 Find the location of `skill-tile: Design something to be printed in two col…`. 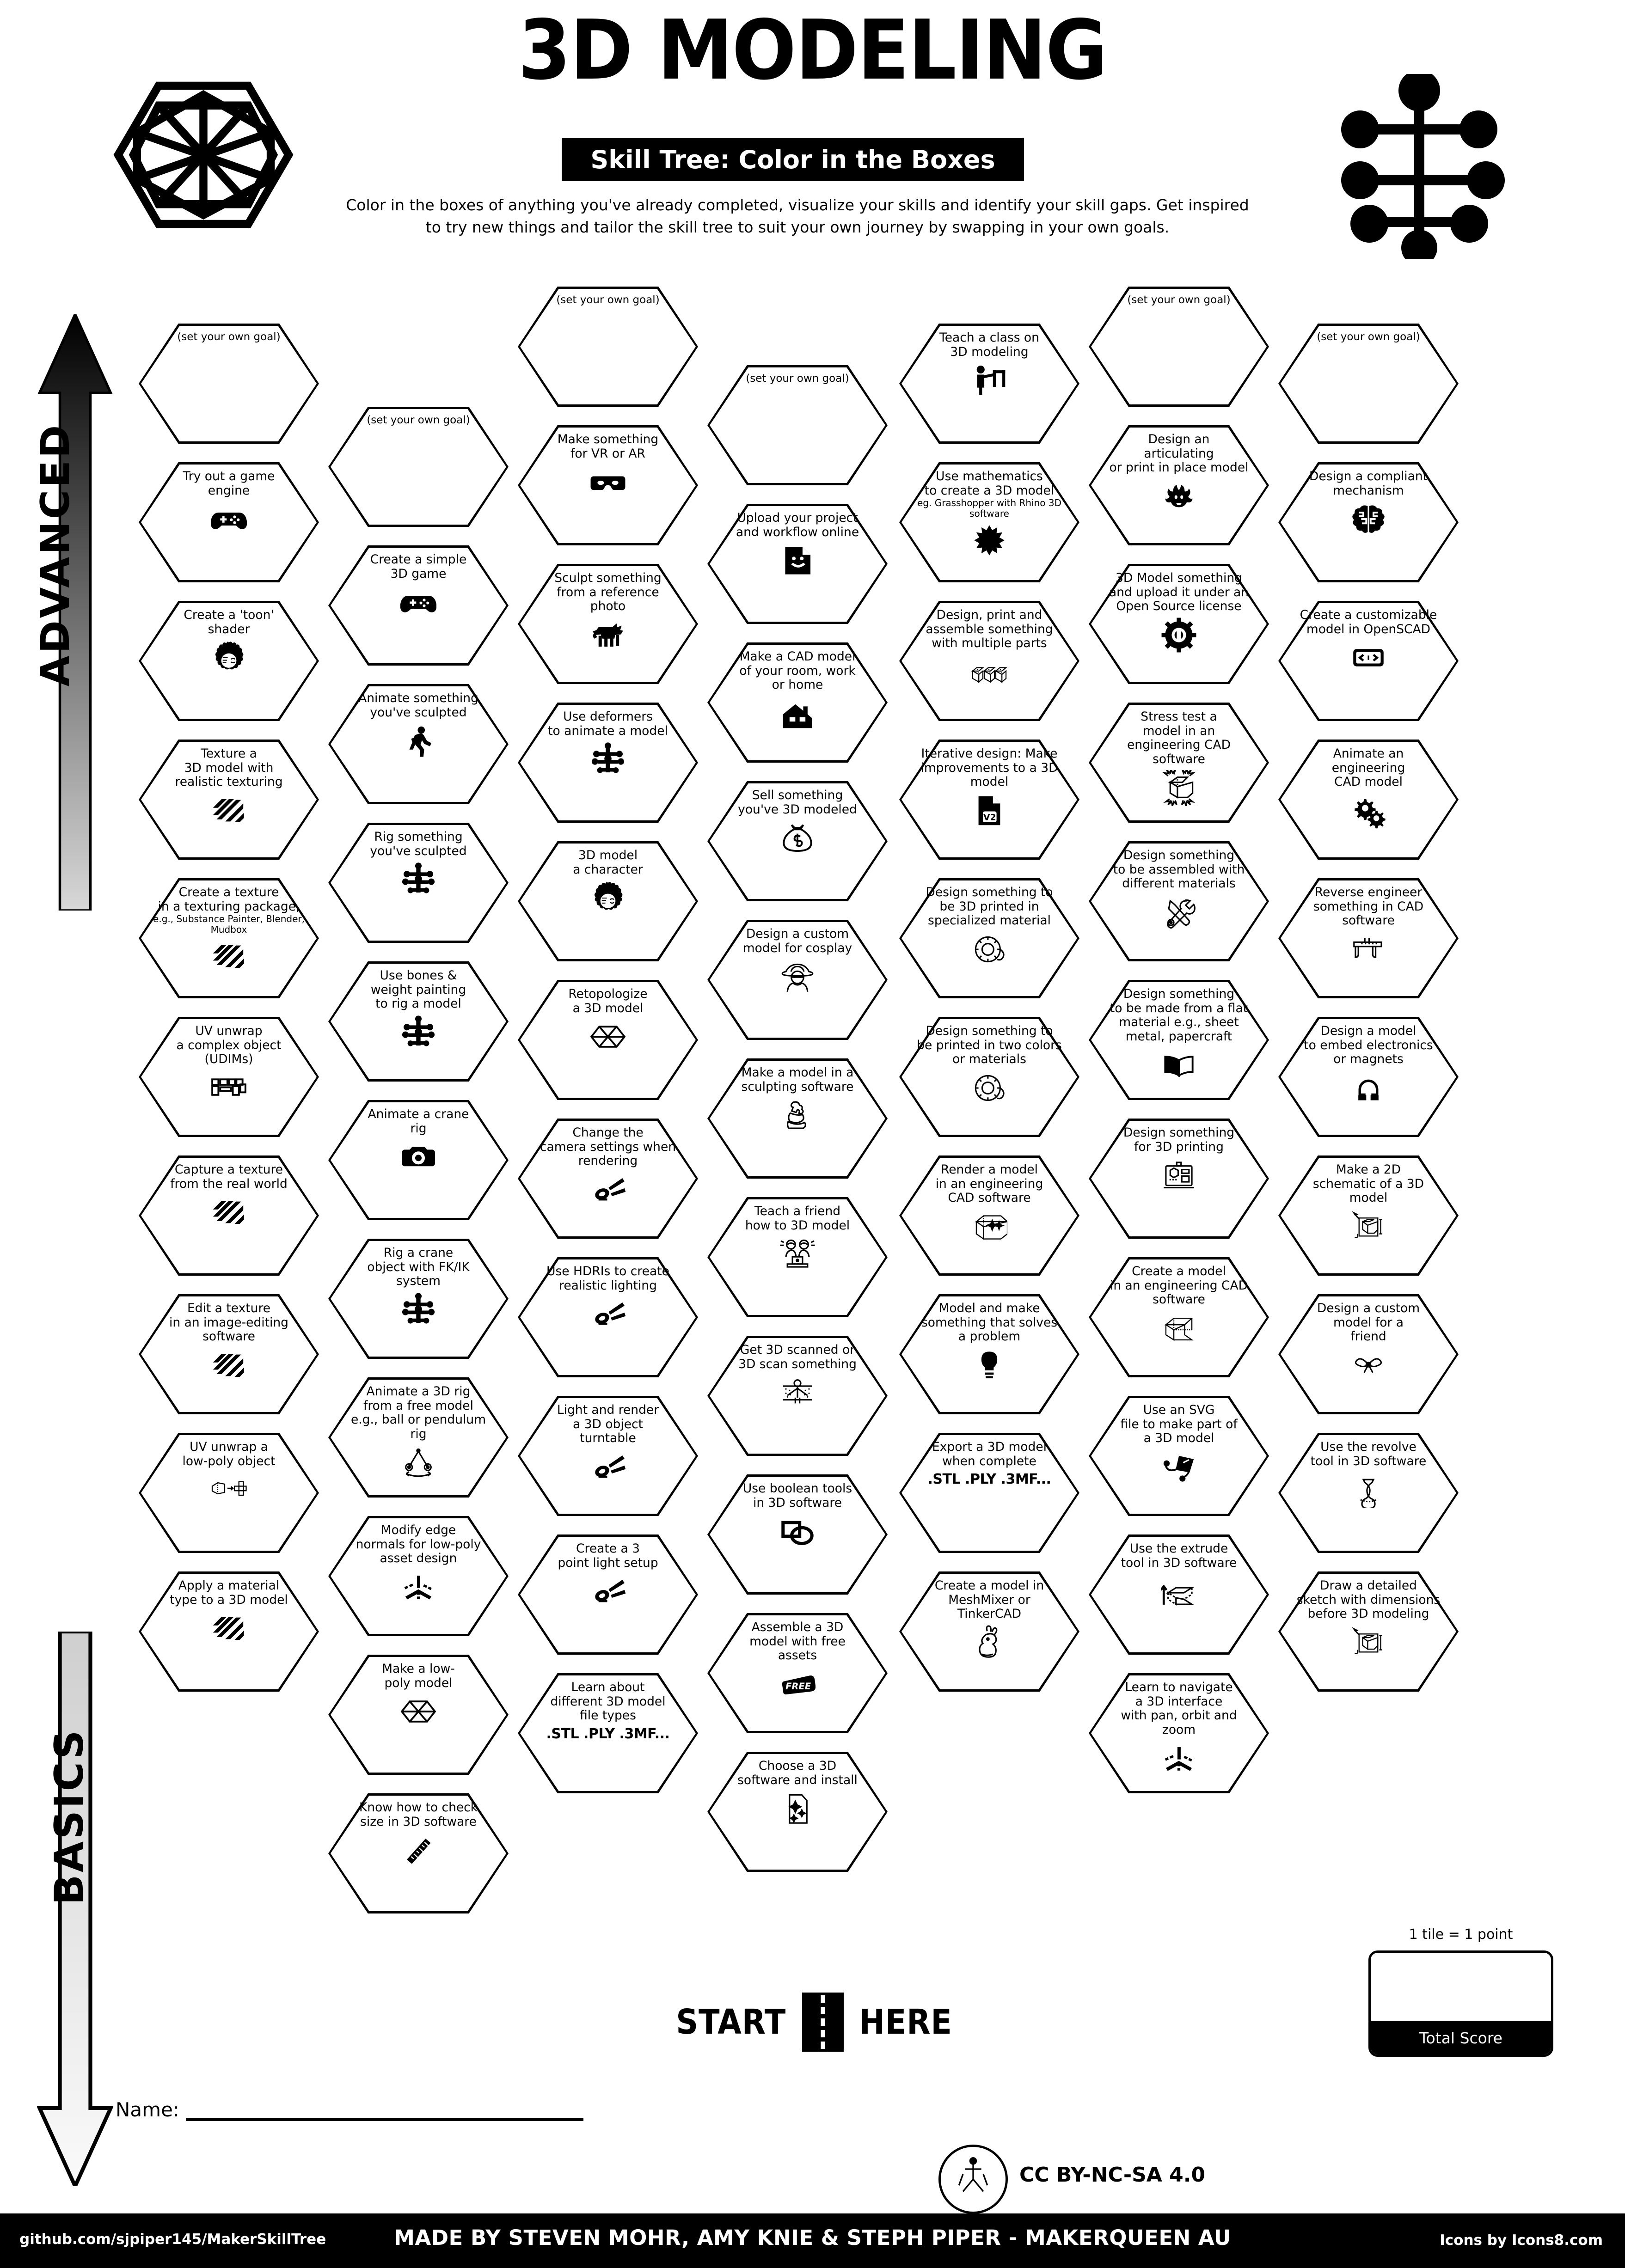

skill-tile: Design something to be printed in two col… is located at coordinates (989, 1077).